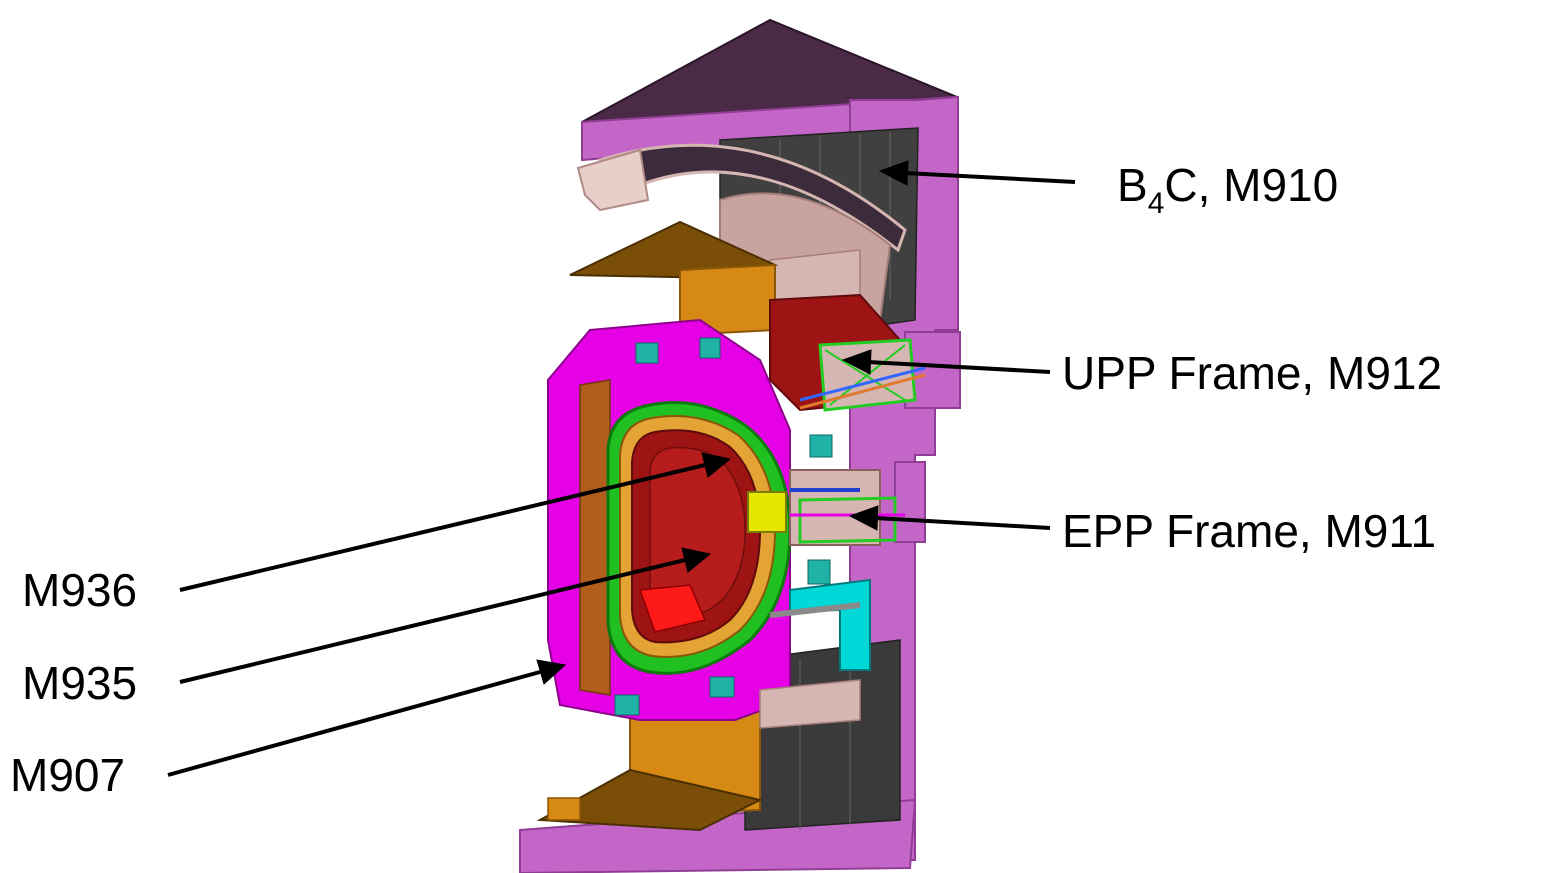 The height and width of the screenshot is (873, 1566). I want to click on equatorial-port, so click(832, 599).